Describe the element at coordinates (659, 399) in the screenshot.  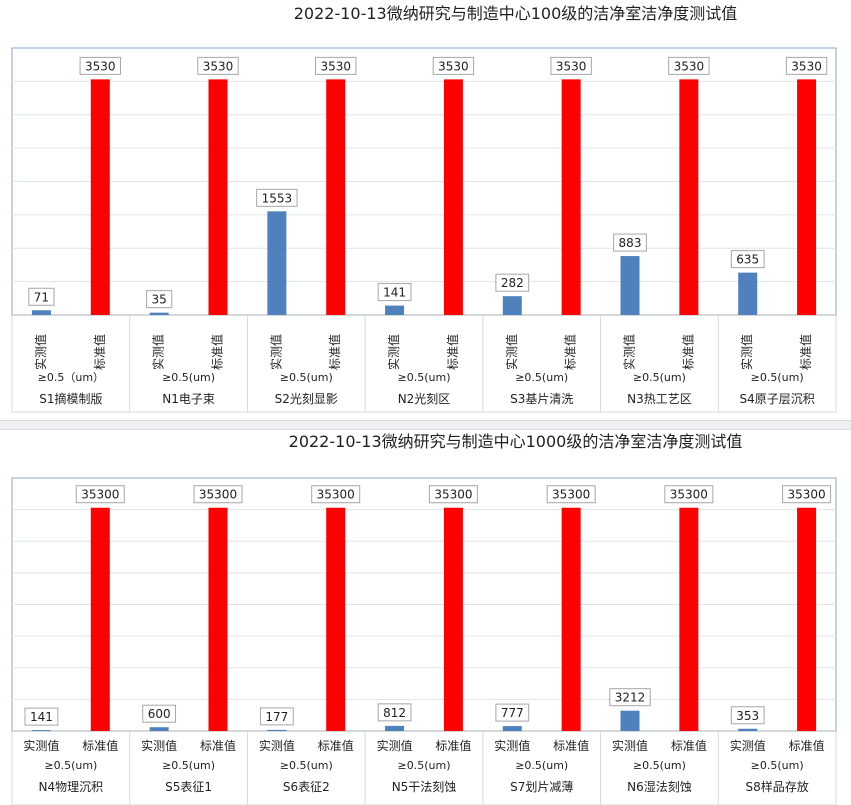
I see `group-name-label: N3热工艺区` at that location.